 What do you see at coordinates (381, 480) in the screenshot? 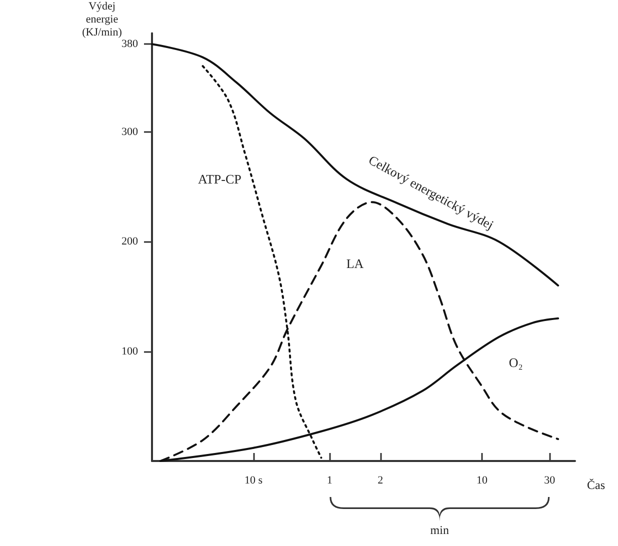
I see `x-tick-label: 2` at bounding box center [381, 480].